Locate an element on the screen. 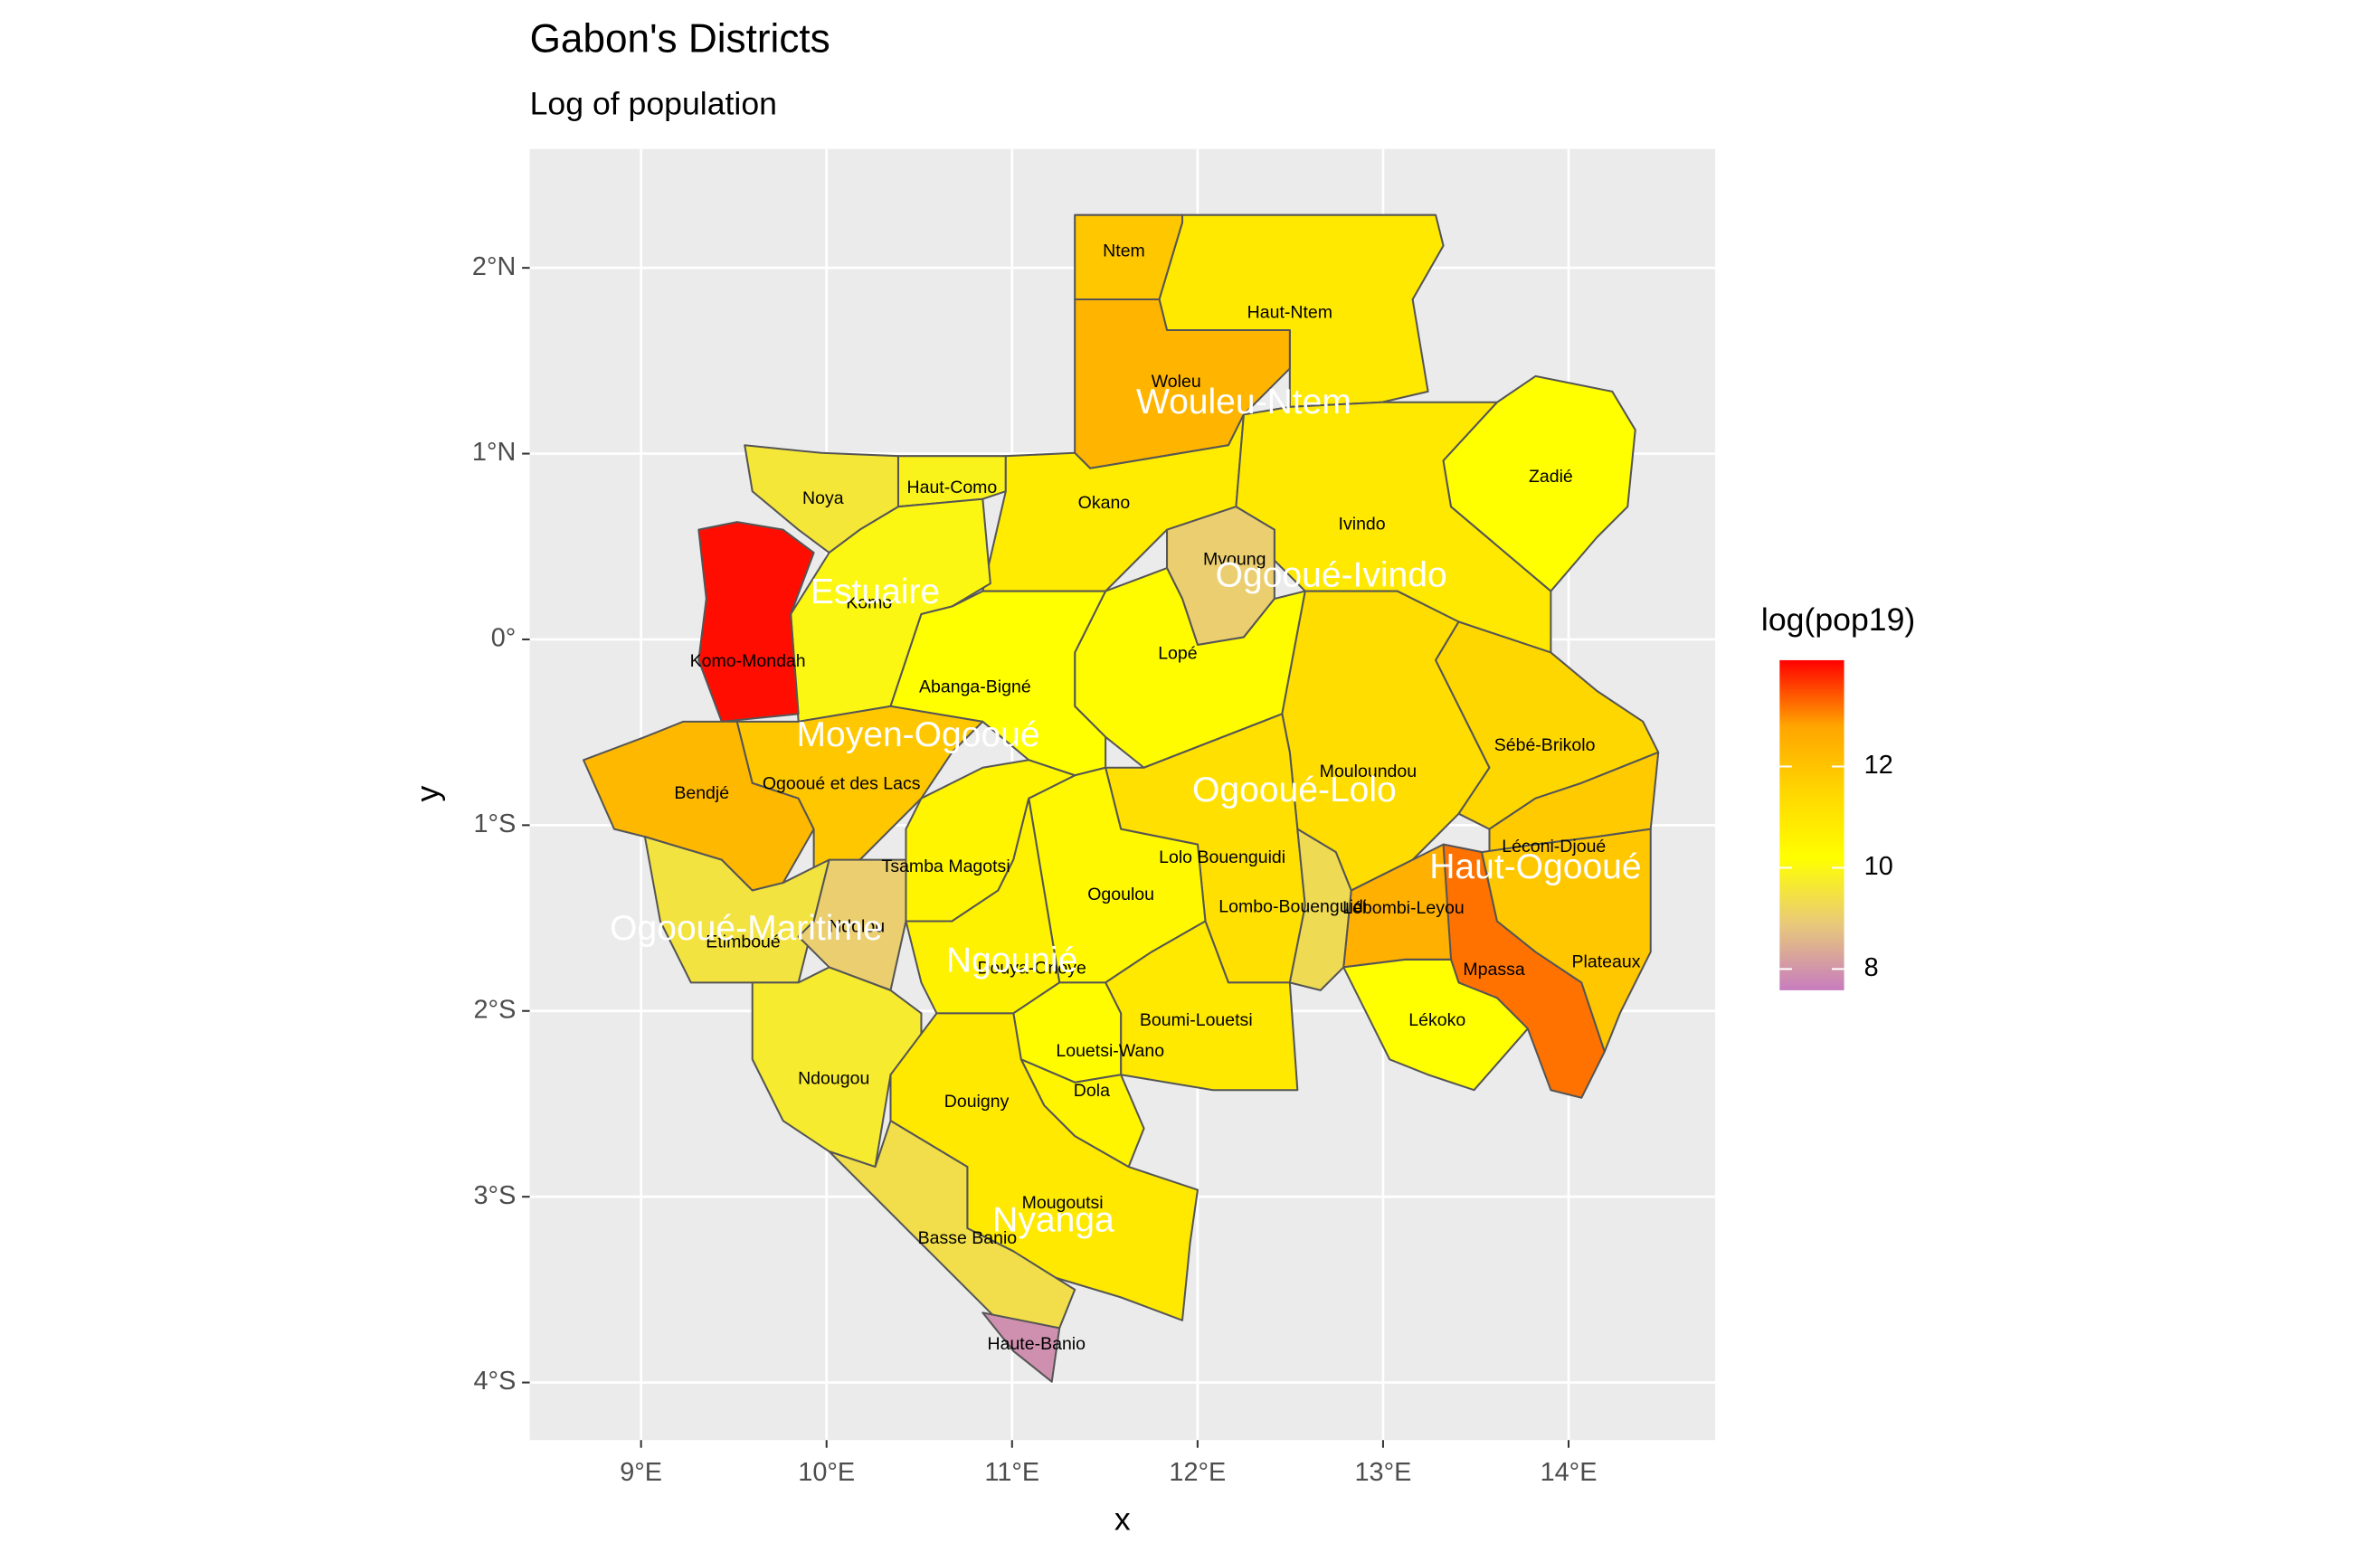  district-label: Lolo Bouenguidi is located at coordinates (1222, 857).